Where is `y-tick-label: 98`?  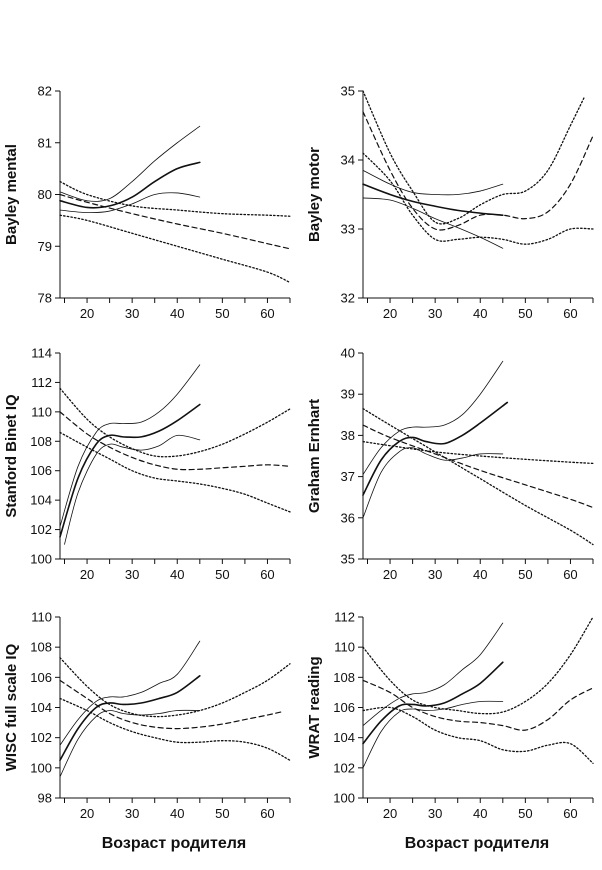 y-tick-label: 98 is located at coordinates (45, 798).